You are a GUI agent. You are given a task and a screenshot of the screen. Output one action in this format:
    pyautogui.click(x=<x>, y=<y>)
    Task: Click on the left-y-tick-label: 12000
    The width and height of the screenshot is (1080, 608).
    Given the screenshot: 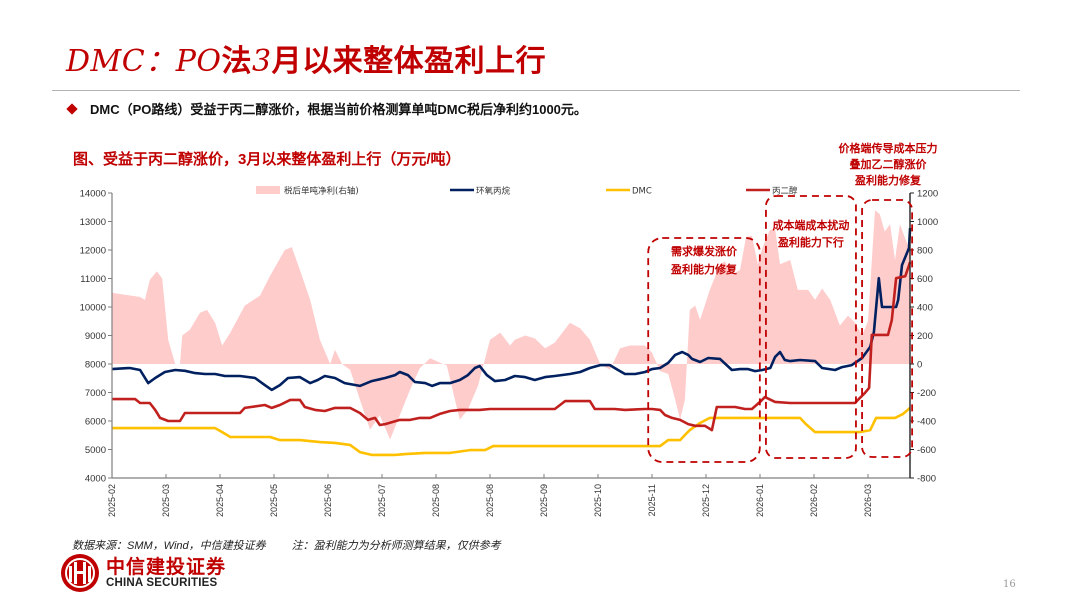 What is the action you would take?
    pyautogui.click(x=93, y=251)
    